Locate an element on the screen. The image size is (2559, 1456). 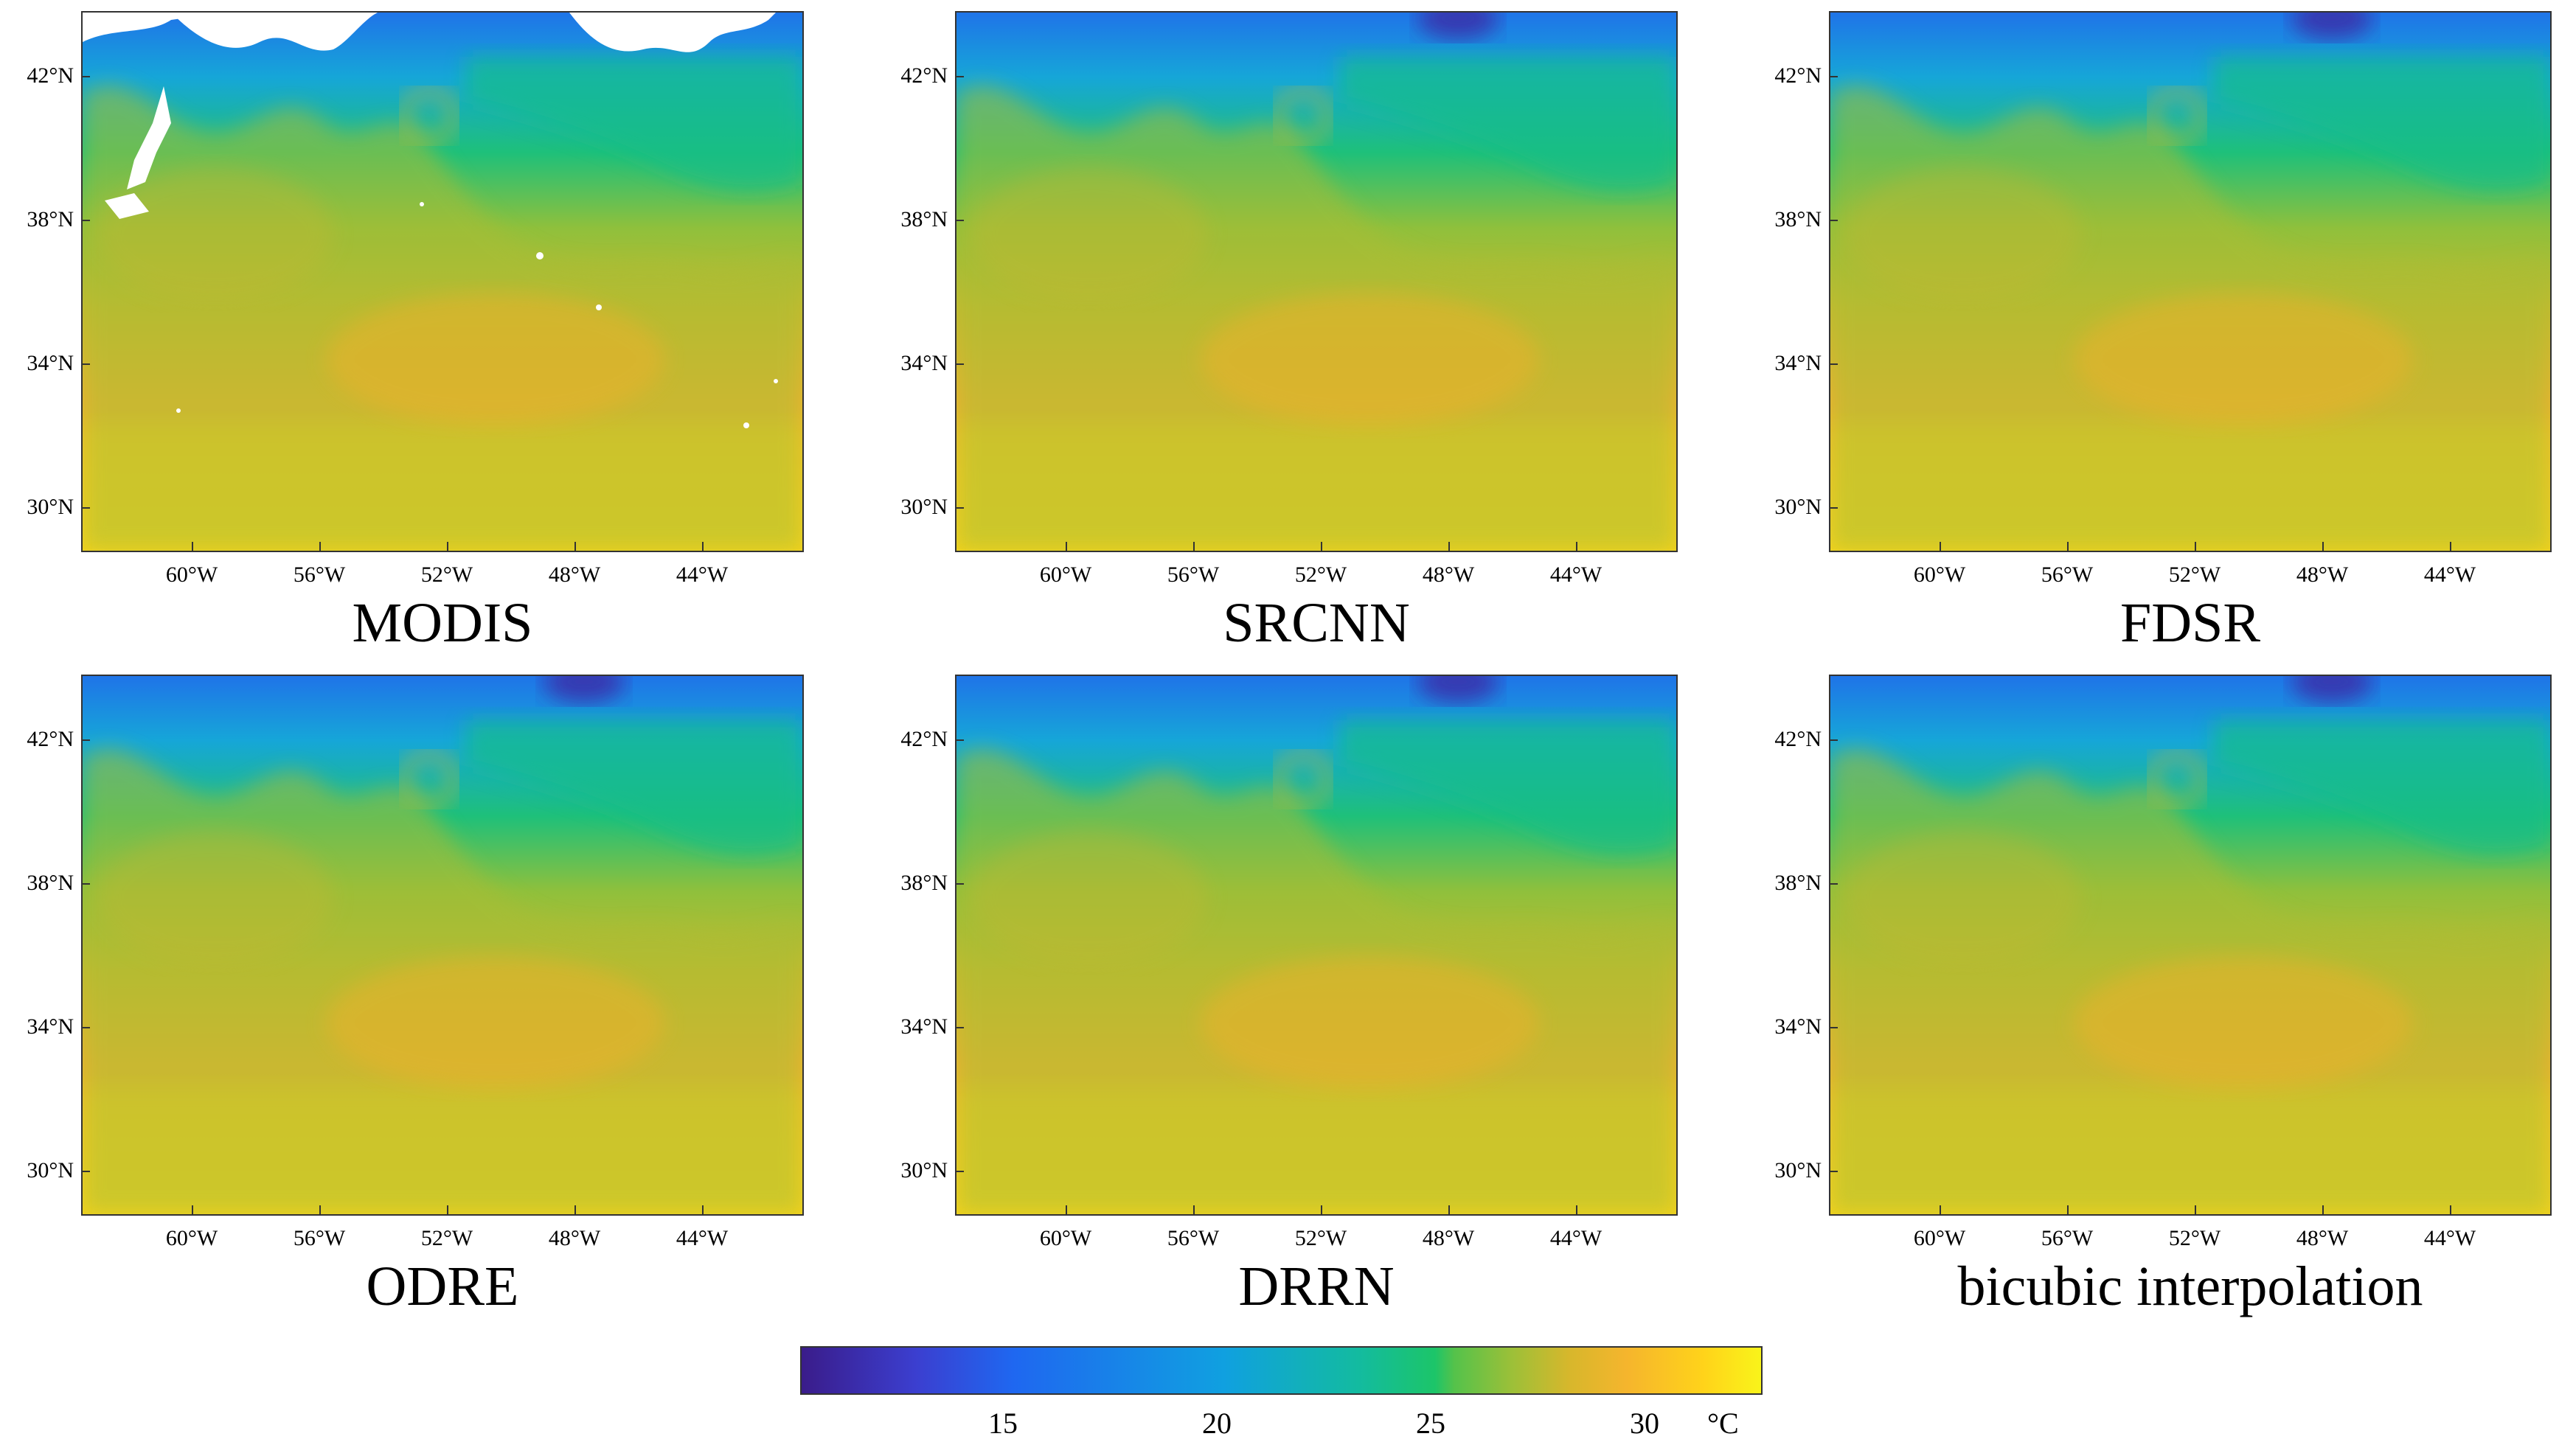
panel-title: DRRN is located at coordinates (1316, 1286).